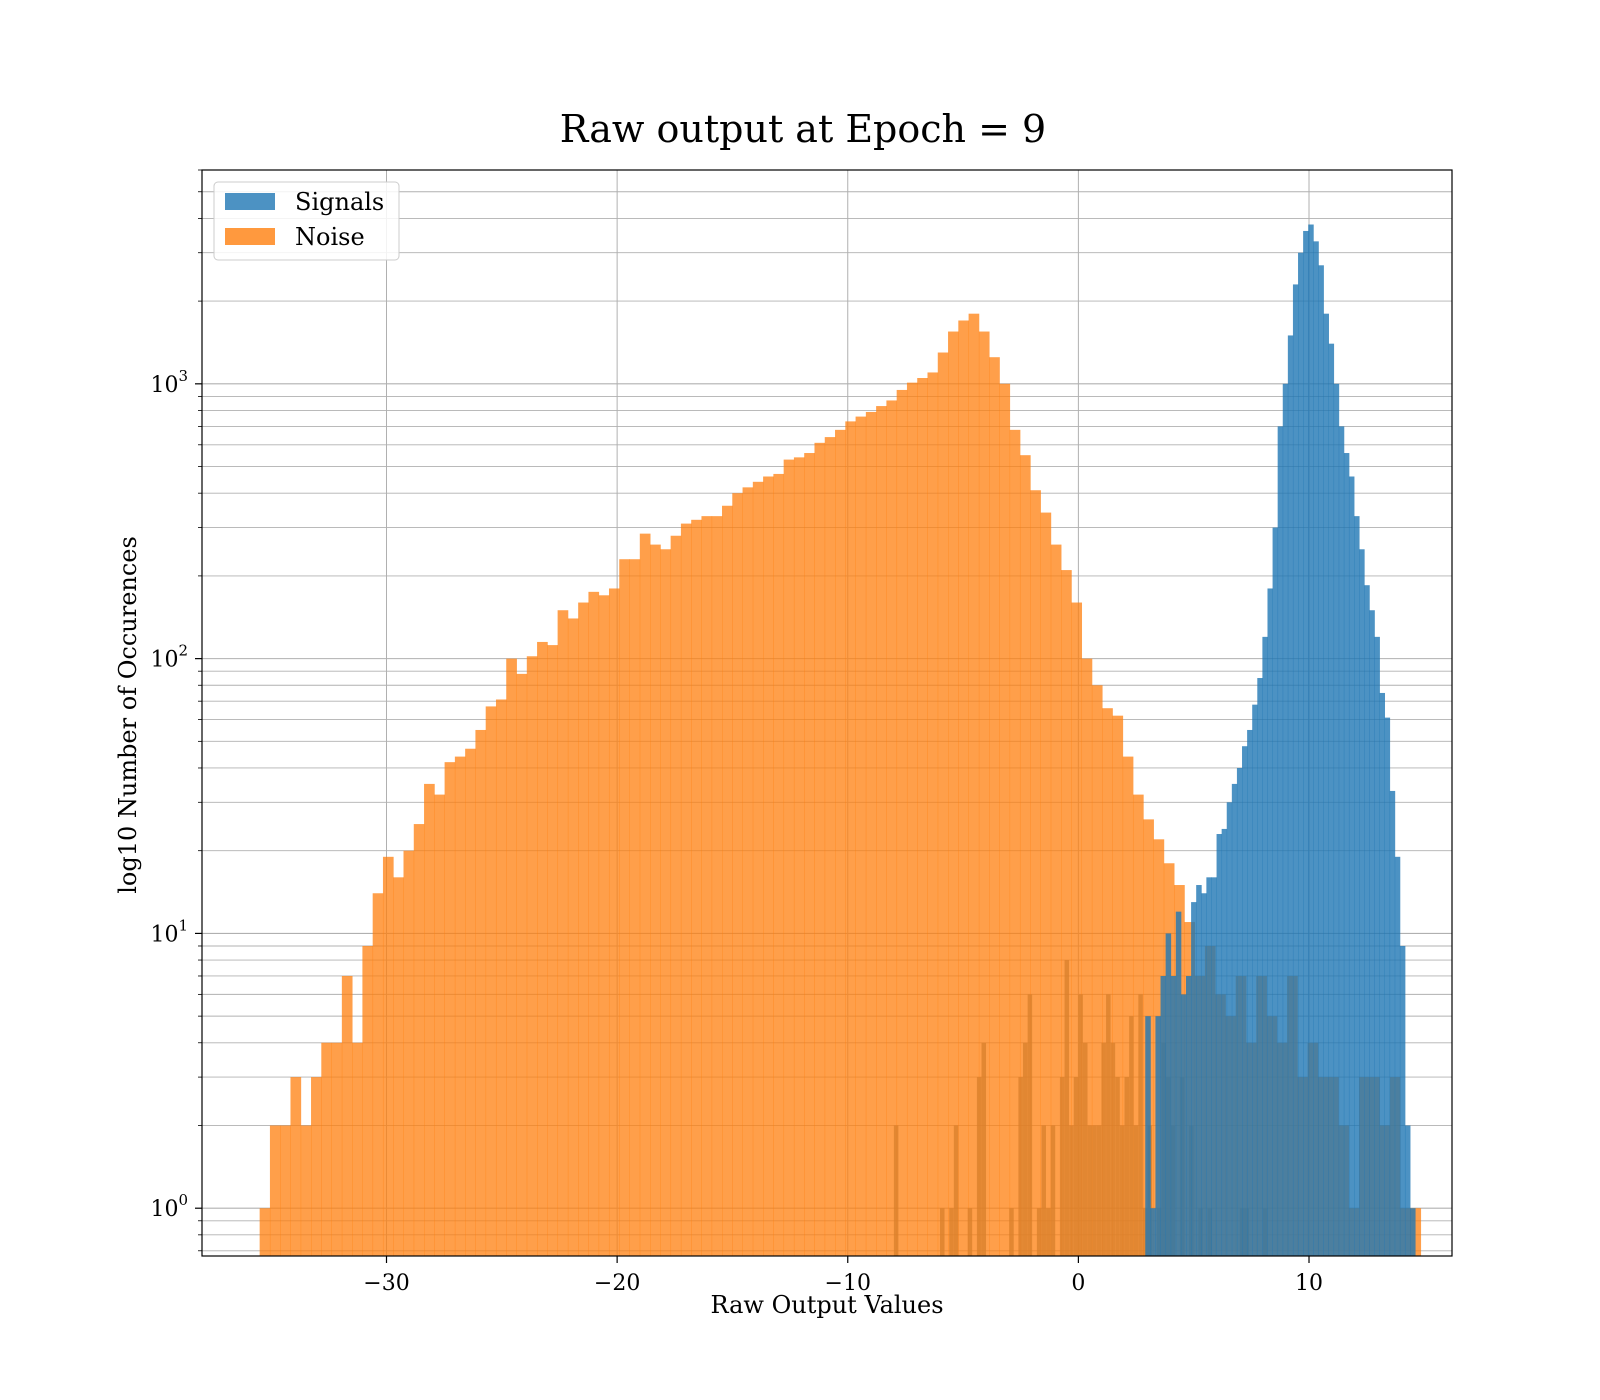  Describe the element at coordinates (128, 715) in the screenshot. I see `y-axis-label: log10 Number of Occurences` at that location.